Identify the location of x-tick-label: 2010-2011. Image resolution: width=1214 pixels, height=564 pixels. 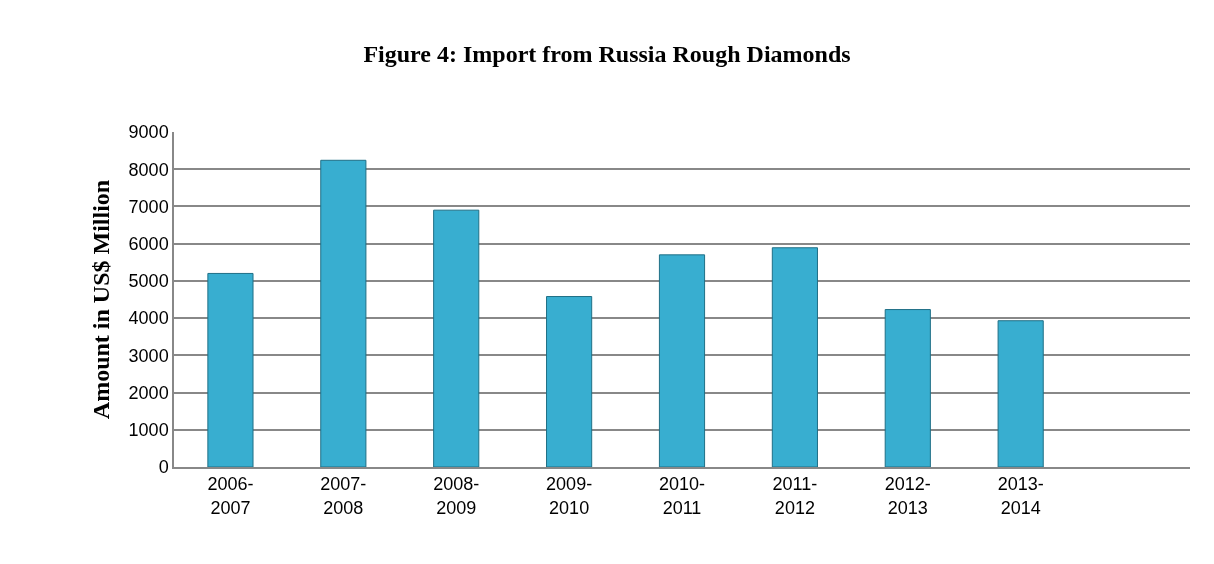
(682, 496).